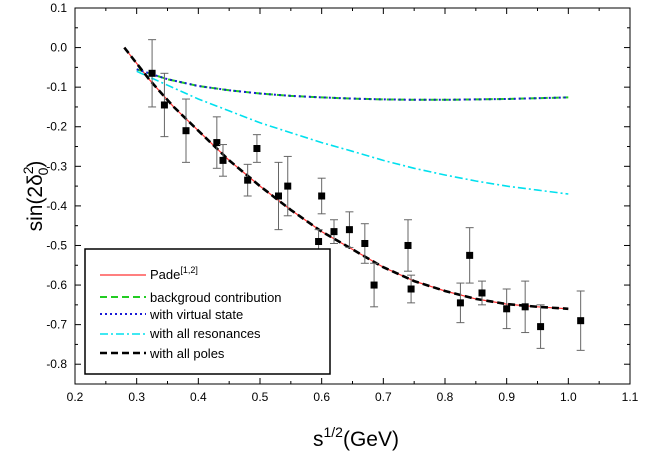 The image size is (654, 456). I want to click on legend-label-virtual-state: with virtual state, so click(196, 314).